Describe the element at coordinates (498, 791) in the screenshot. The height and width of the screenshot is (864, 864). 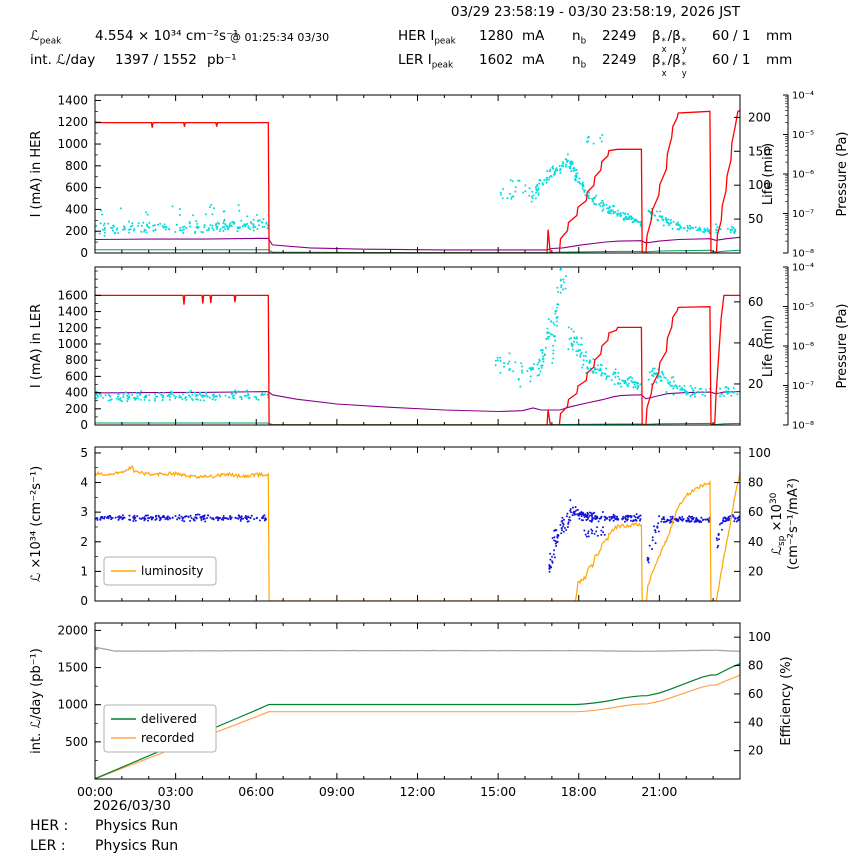
I see `x-tick-label: 15:00` at that location.